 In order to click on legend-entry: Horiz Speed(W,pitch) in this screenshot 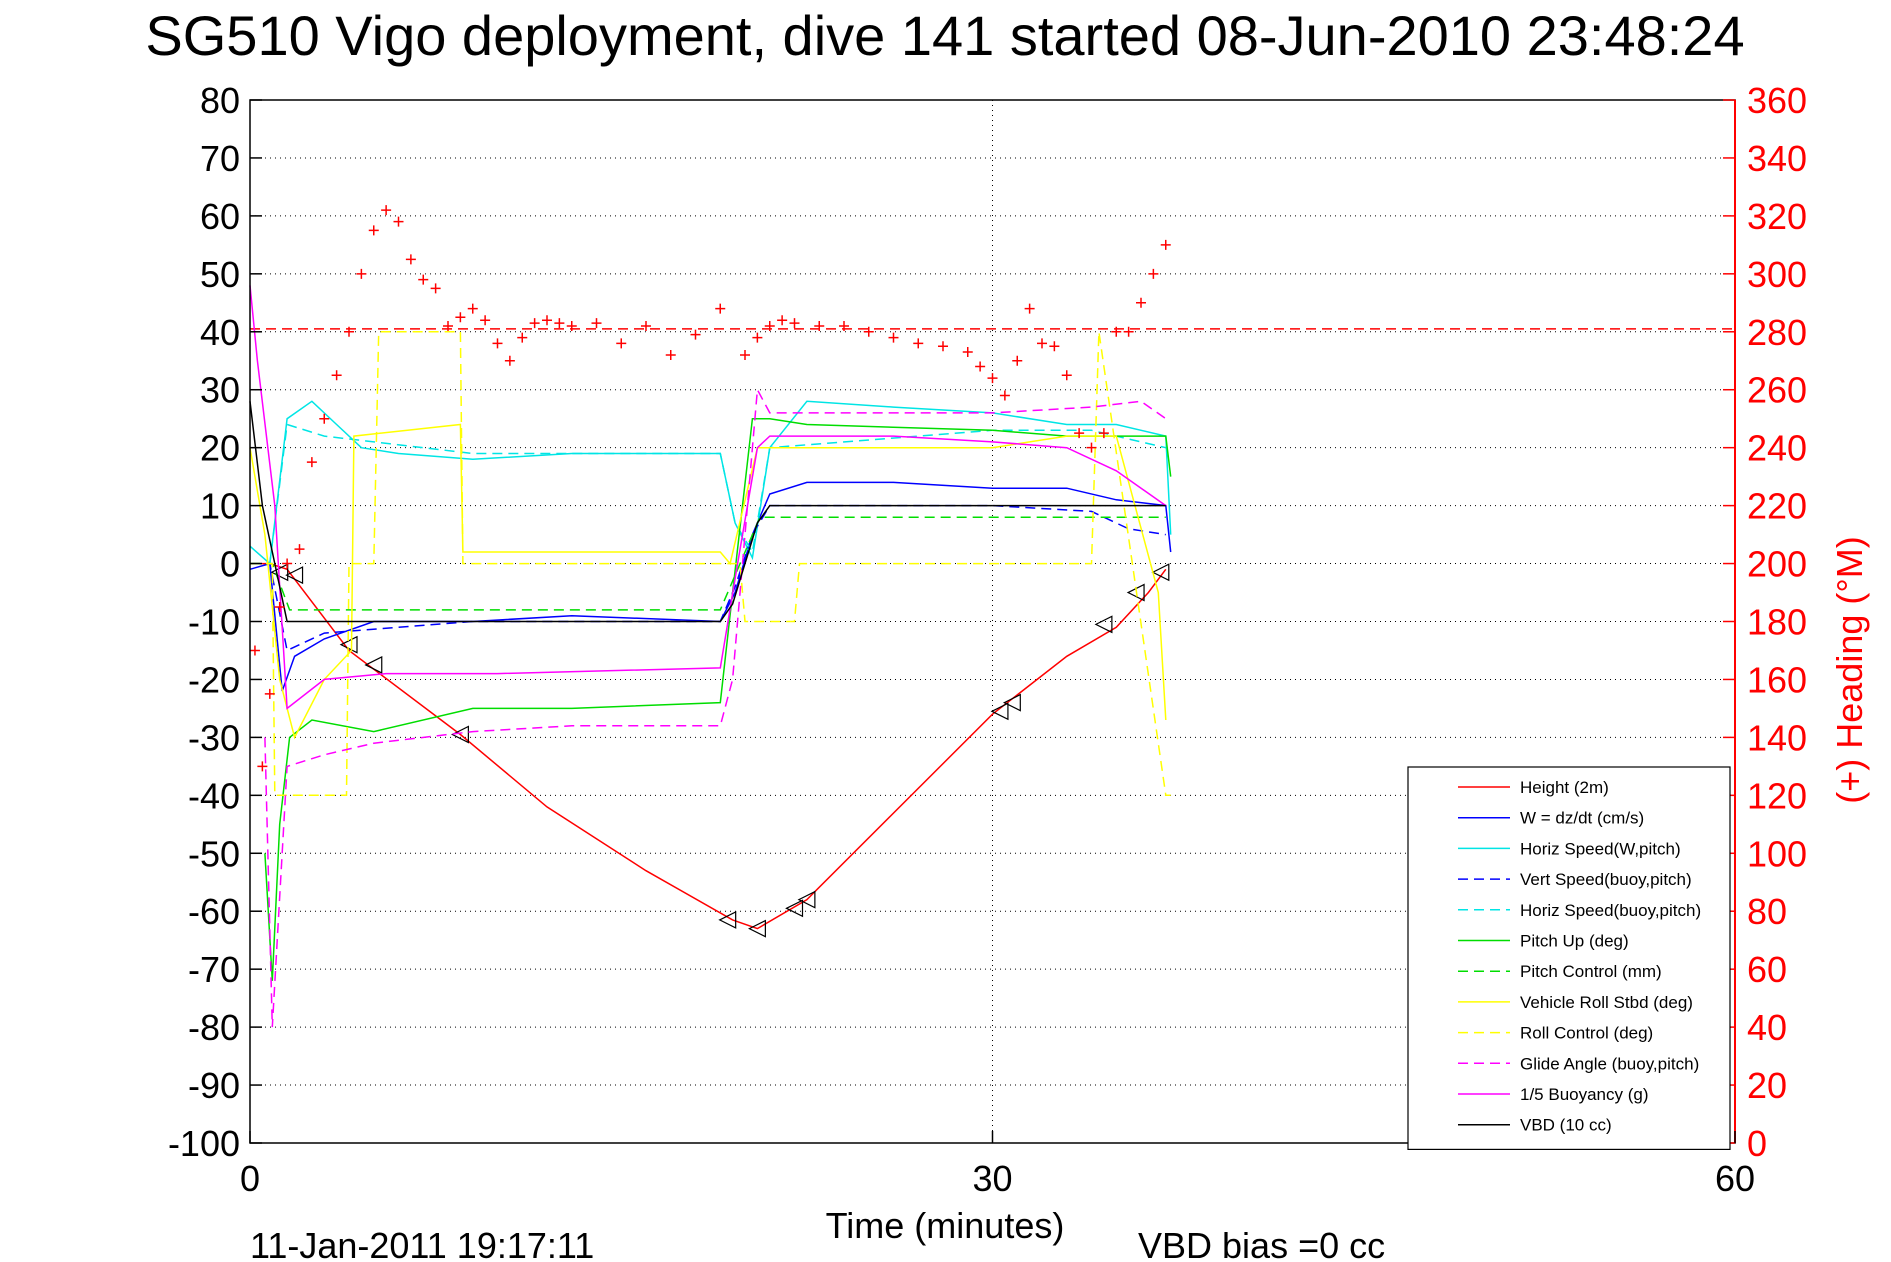, I will do `click(1600, 848)`.